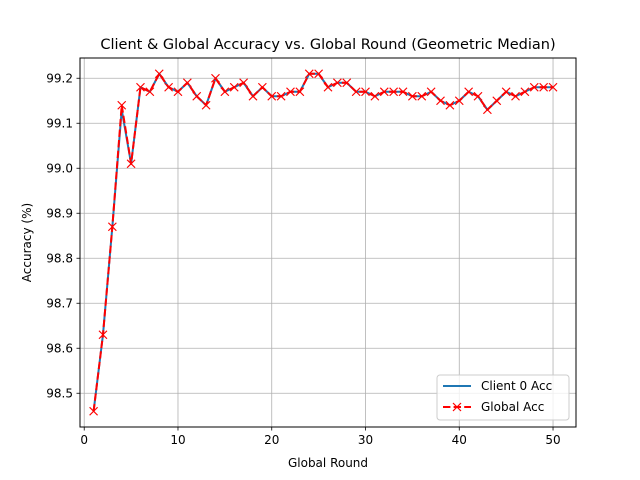  What do you see at coordinates (59, 304) in the screenshot?
I see `y-tick-label: 98.7` at bounding box center [59, 304].